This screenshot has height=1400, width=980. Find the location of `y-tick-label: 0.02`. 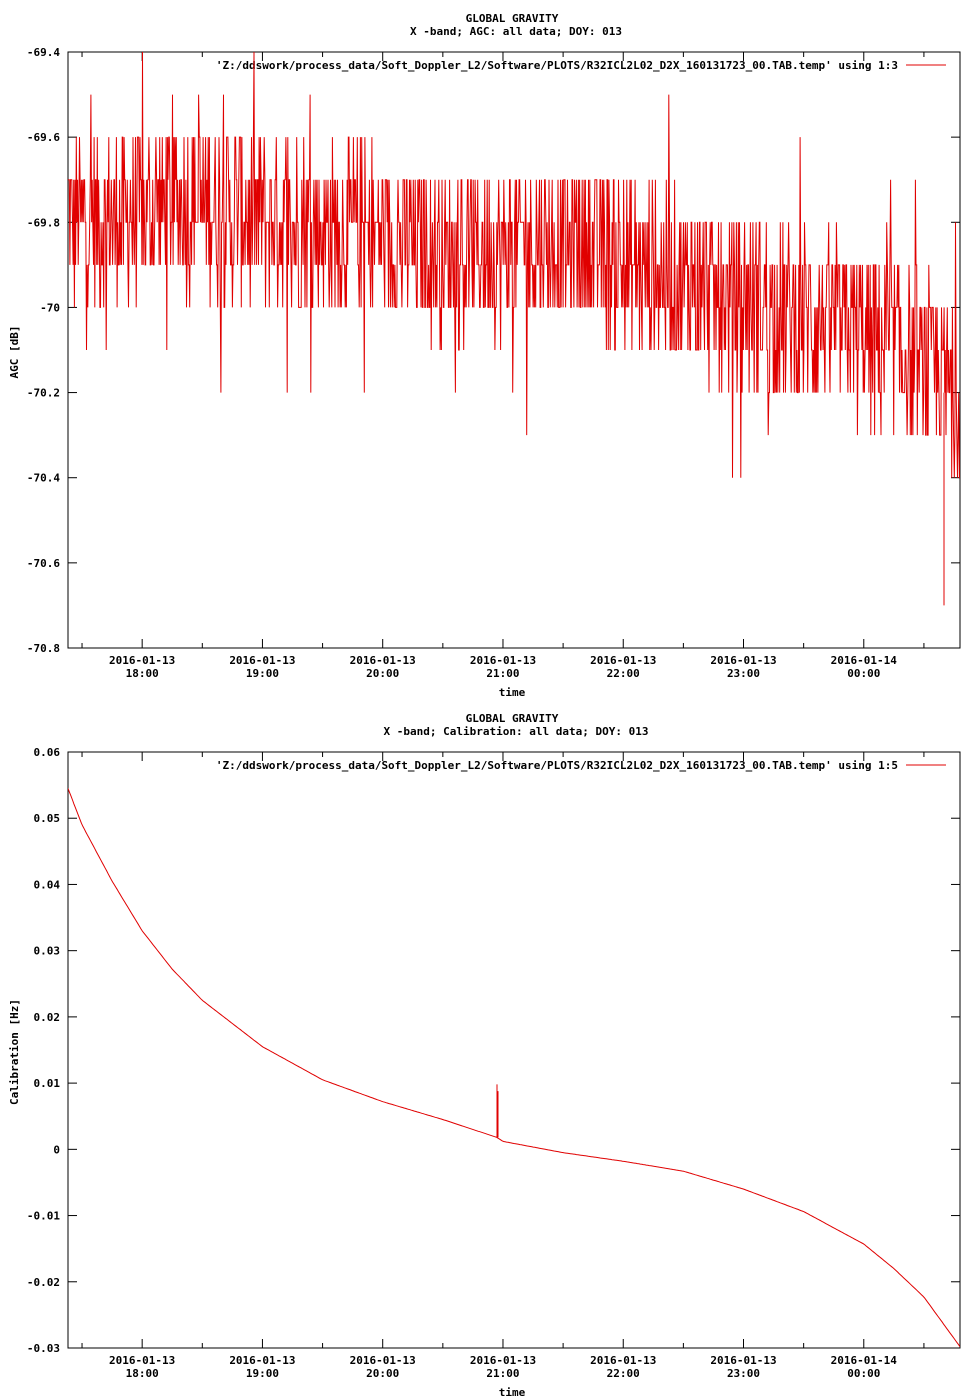

y-tick-label: 0.02 is located at coordinates (47, 1017).